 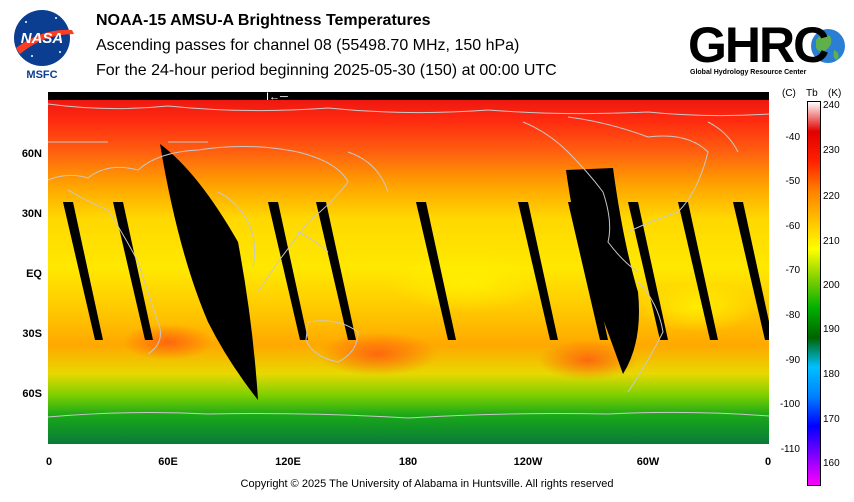 What do you see at coordinates (648, 462) in the screenshot?
I see `lon-label-60w: 60W` at bounding box center [648, 462].